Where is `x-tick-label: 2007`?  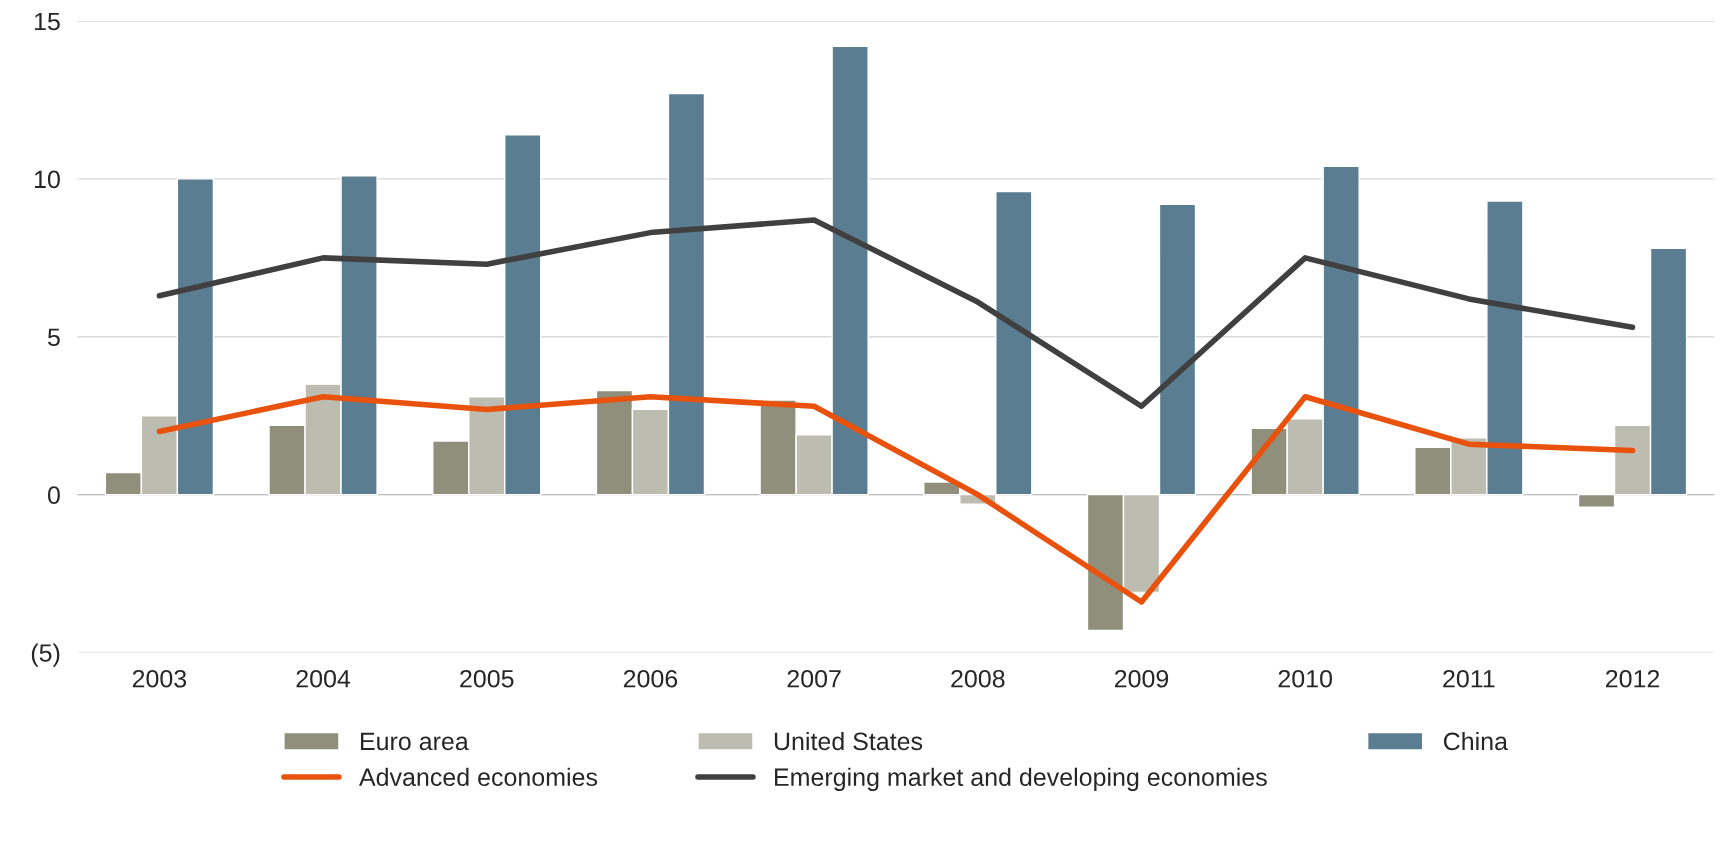
x-tick-label: 2007 is located at coordinates (814, 678).